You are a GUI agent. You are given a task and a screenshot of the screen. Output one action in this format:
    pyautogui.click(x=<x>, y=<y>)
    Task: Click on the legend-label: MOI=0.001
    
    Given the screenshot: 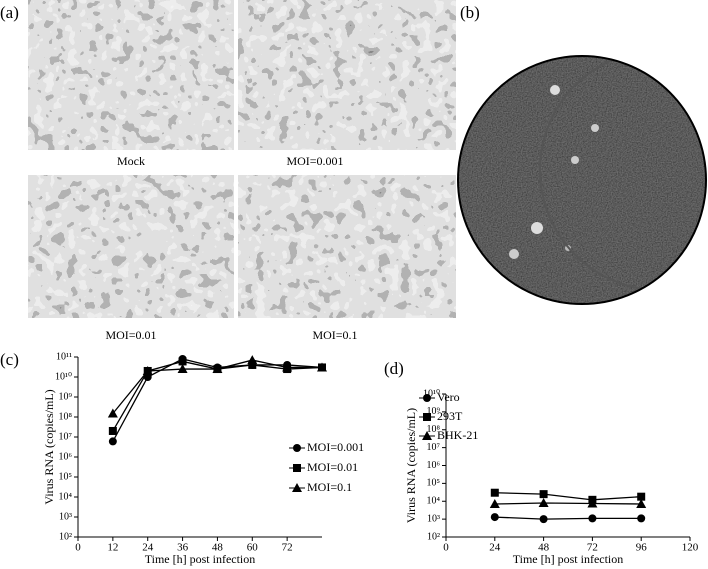 What is the action you would take?
    pyautogui.click(x=335, y=447)
    